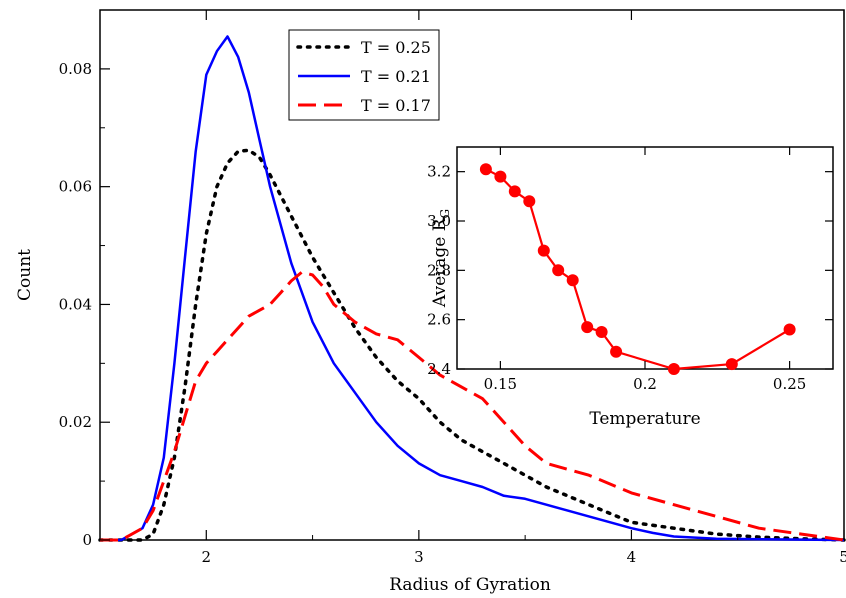  Describe the element at coordinates (25, 275) in the screenshot. I see `y-axis-title: Count` at that location.